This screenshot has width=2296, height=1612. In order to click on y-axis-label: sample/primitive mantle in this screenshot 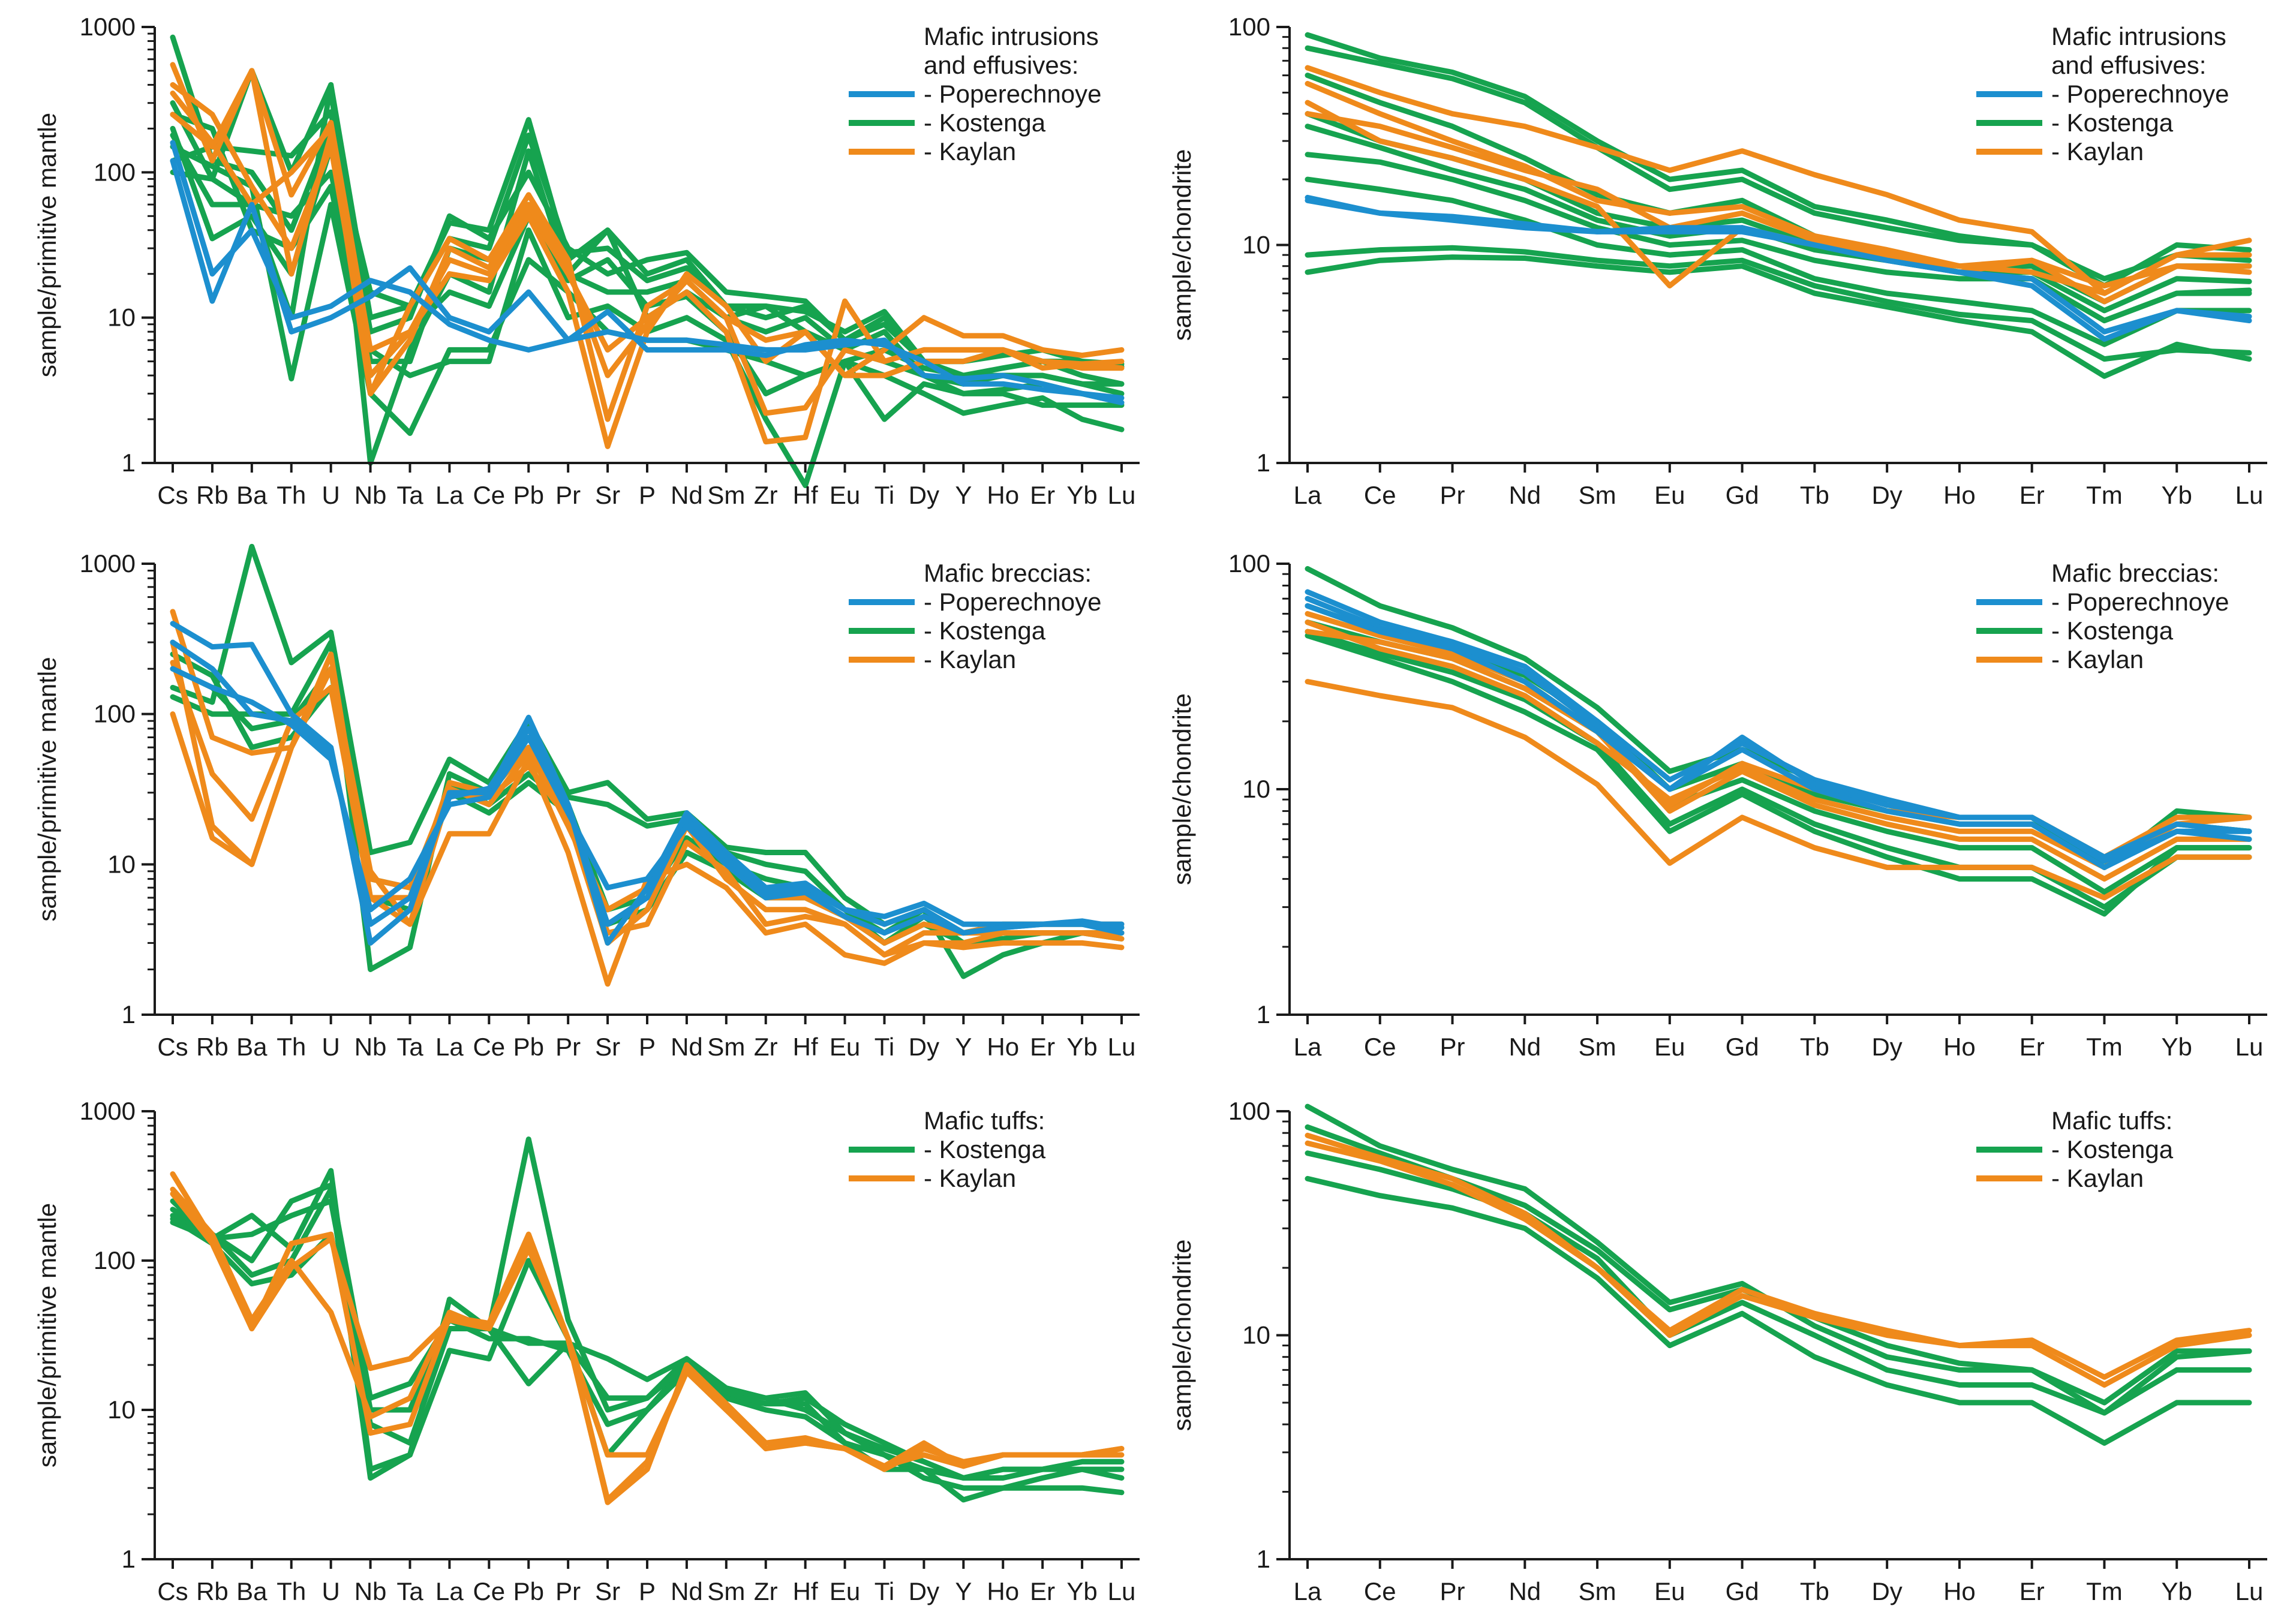, I will do `click(47, 789)`.